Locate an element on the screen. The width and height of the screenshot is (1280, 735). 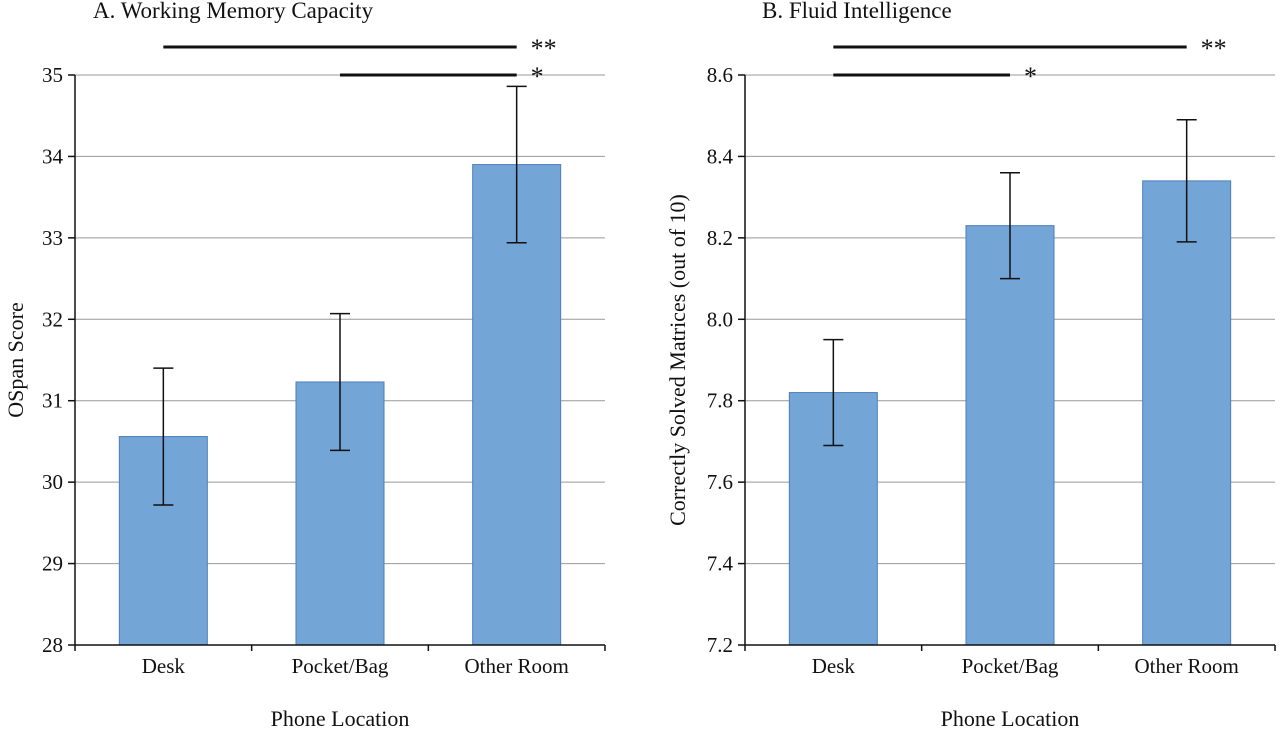
y-tick-label: 33 is located at coordinates (52, 238).